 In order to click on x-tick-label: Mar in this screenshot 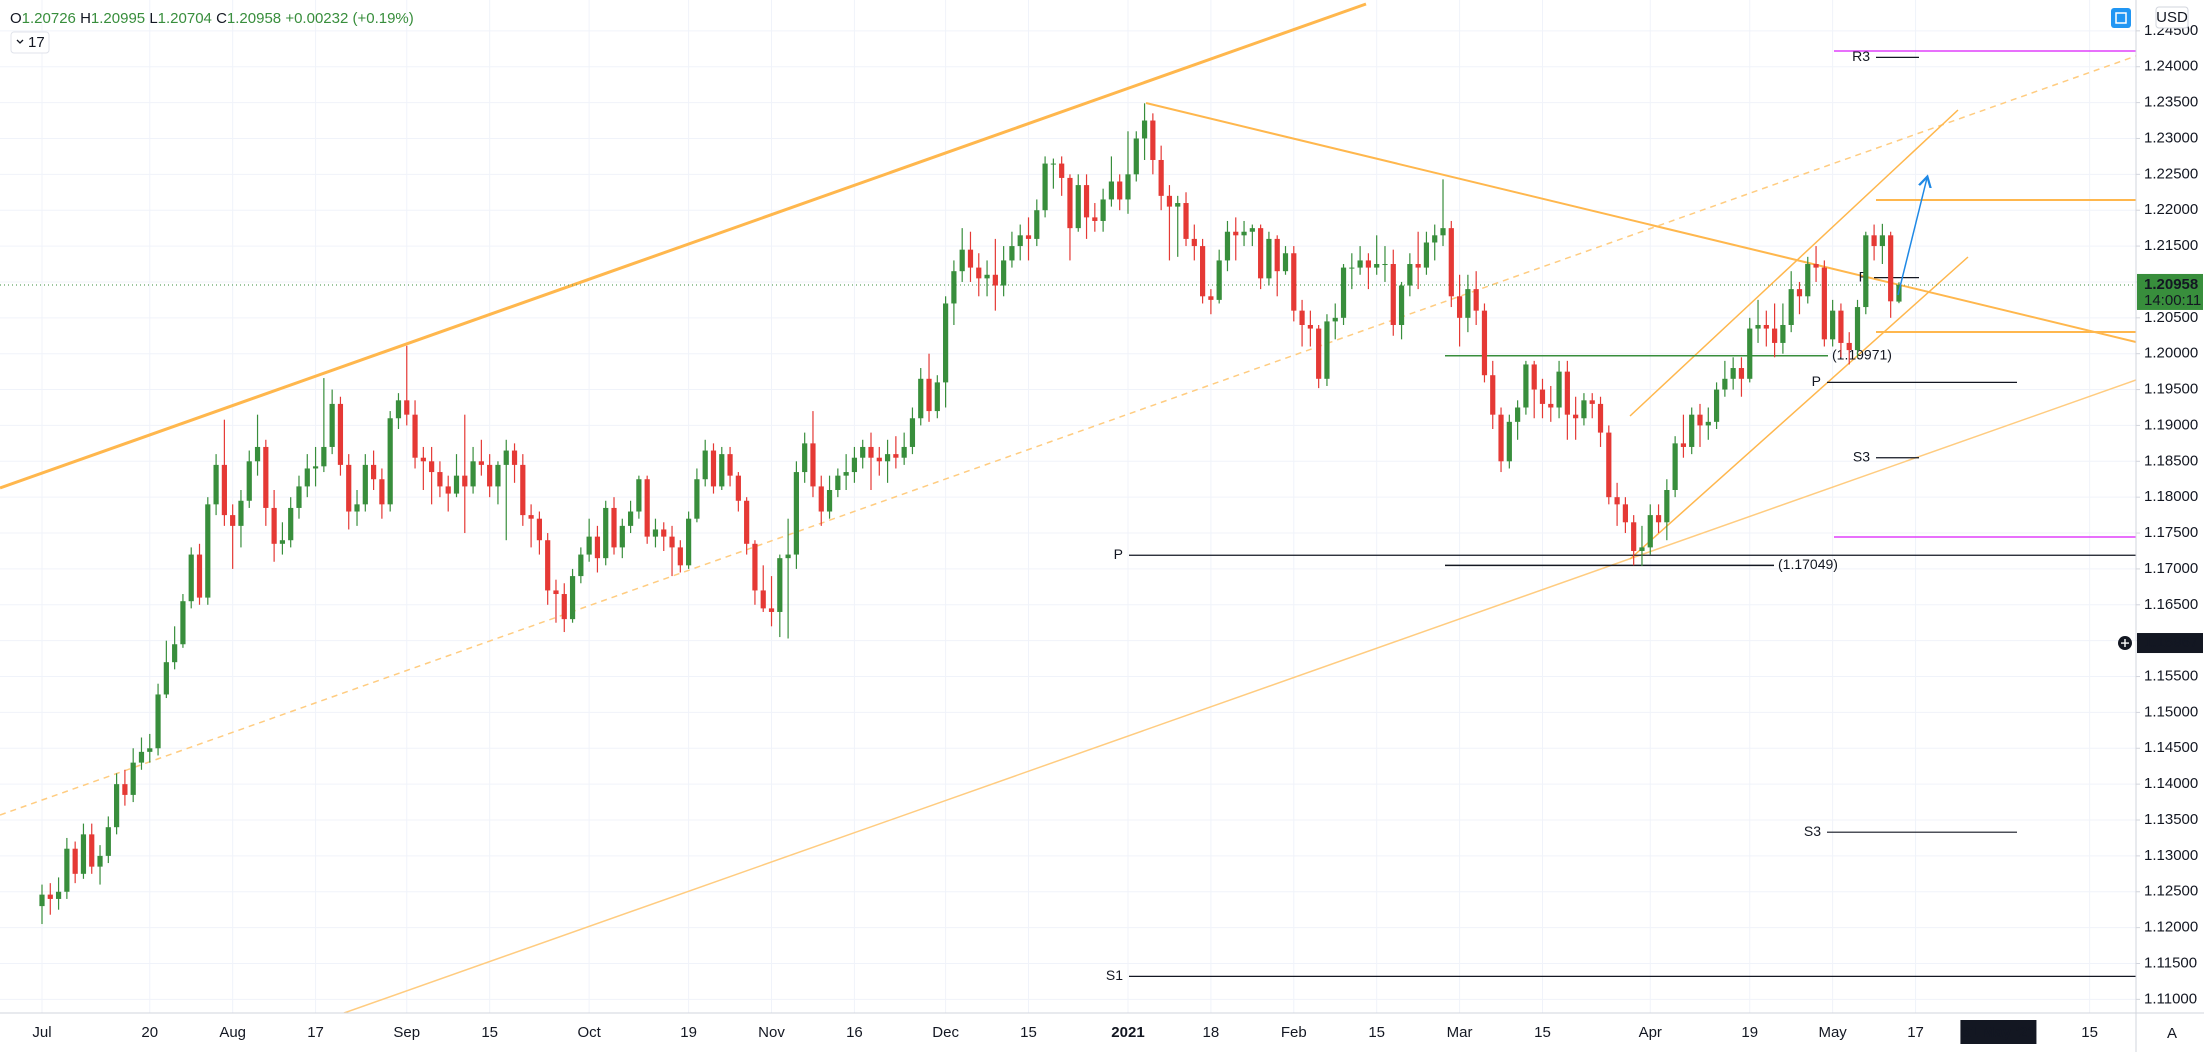, I will do `click(1460, 1032)`.